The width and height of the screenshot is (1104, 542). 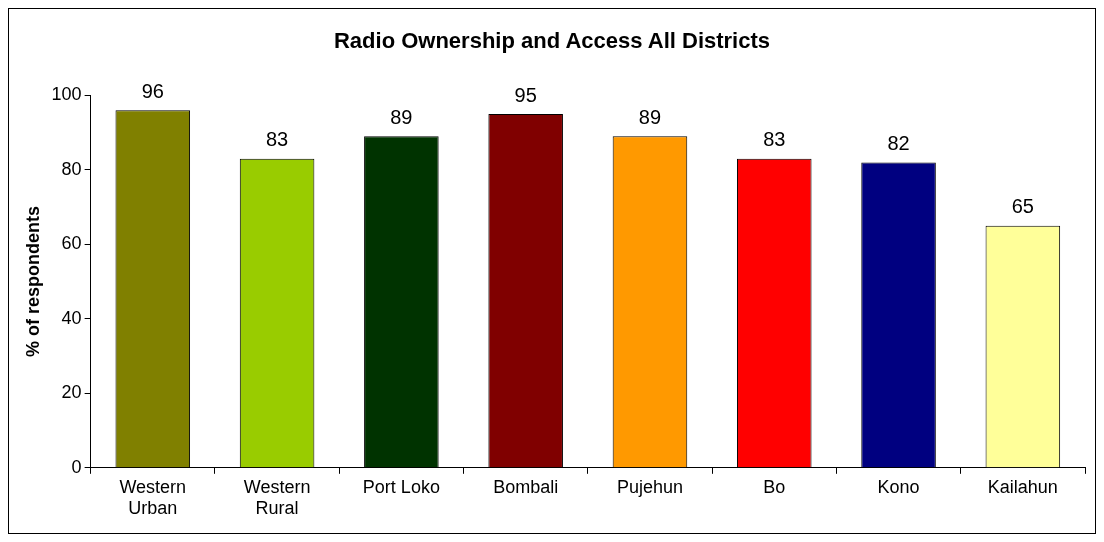 I want to click on chart-title: Radio Ownership and Access All Districts, so click(x=552, y=41).